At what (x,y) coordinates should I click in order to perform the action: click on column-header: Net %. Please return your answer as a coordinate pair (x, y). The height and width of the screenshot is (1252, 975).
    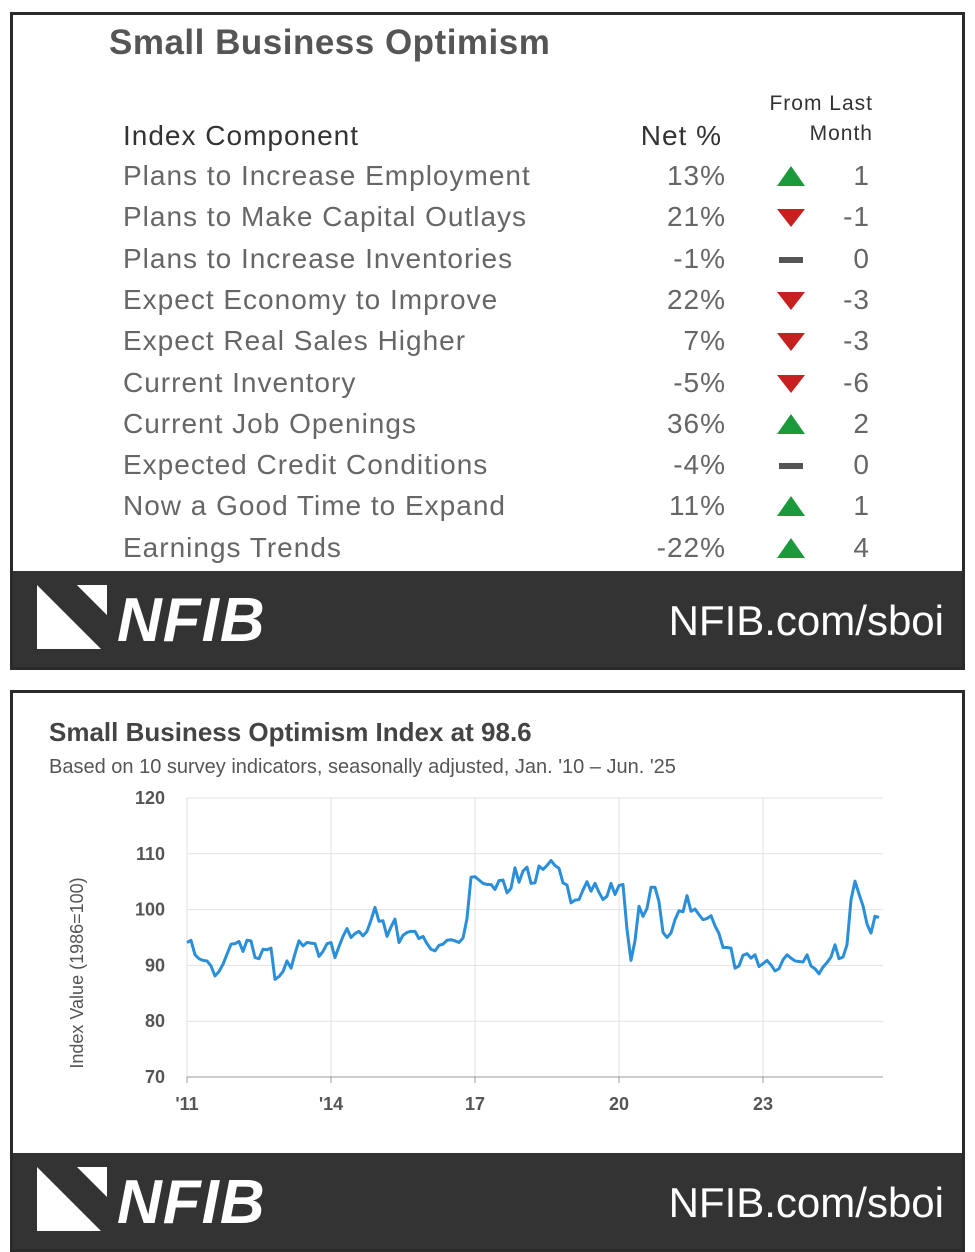
    Looking at the image, I should click on (681, 135).